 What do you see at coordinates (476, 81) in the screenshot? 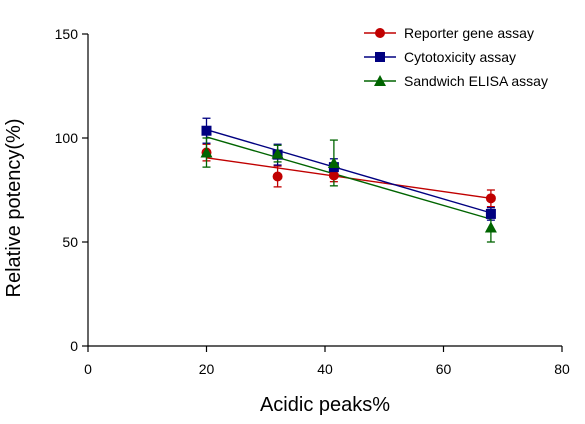
I see `legend-label: Sandwich ELISA assay` at bounding box center [476, 81].